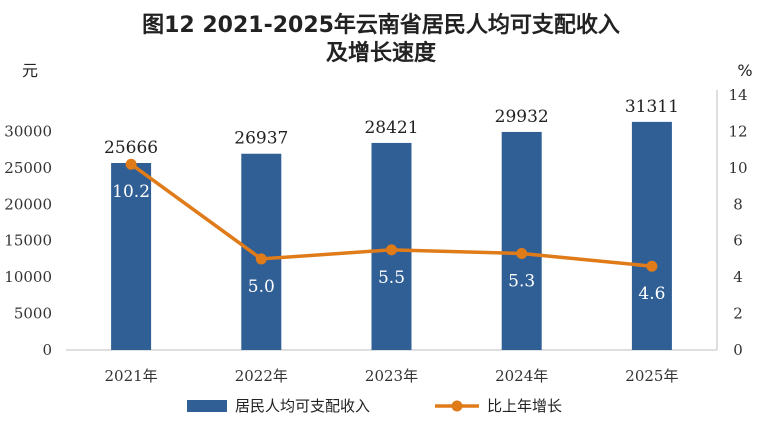  I want to click on x-axis-tick-label: 2022年, so click(261, 376).